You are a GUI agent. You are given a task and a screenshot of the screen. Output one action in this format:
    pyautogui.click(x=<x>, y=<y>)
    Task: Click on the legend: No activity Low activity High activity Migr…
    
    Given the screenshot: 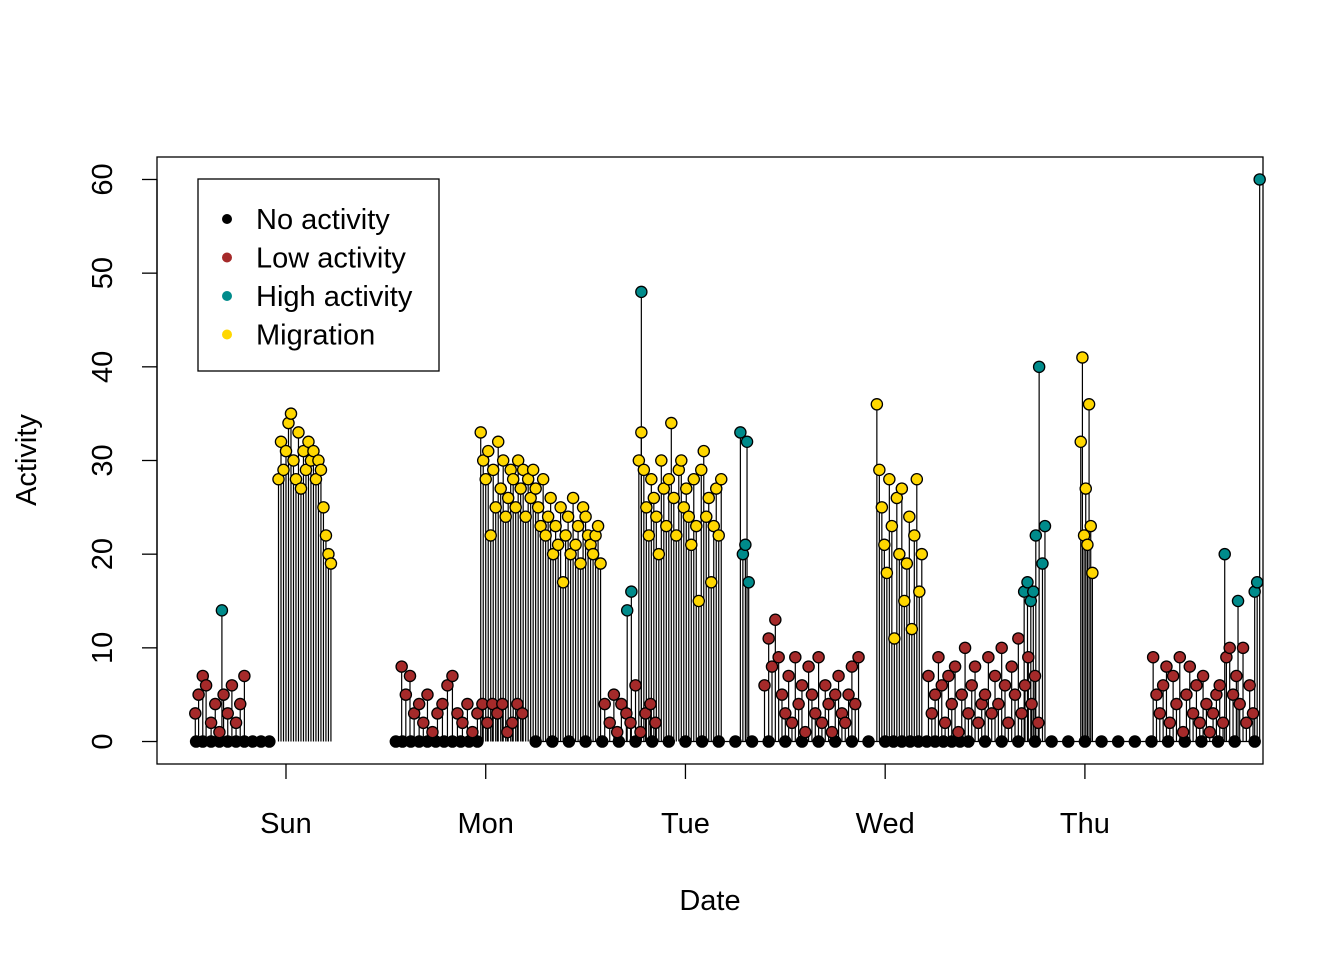 What is the action you would take?
    pyautogui.click(x=318, y=275)
    